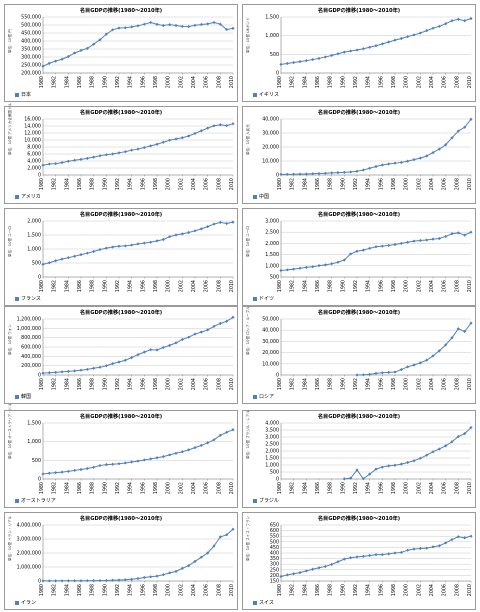  What do you see at coordinates (432, 488) in the screenshot?
I see `x-tick-label: 2004` at bounding box center [432, 488].